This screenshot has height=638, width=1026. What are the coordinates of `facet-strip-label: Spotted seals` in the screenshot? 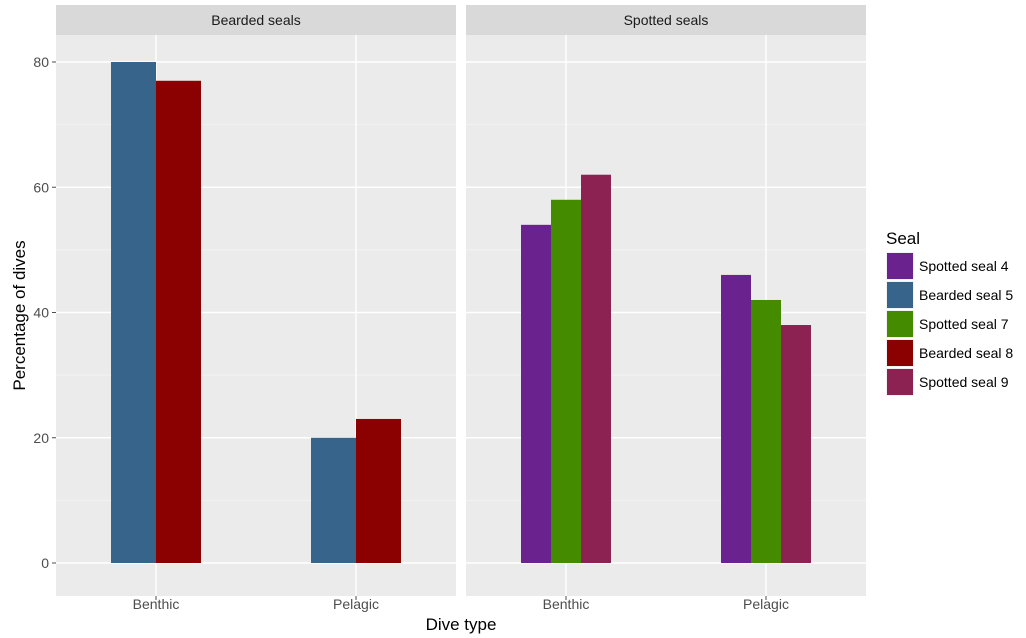 It's located at (666, 20).